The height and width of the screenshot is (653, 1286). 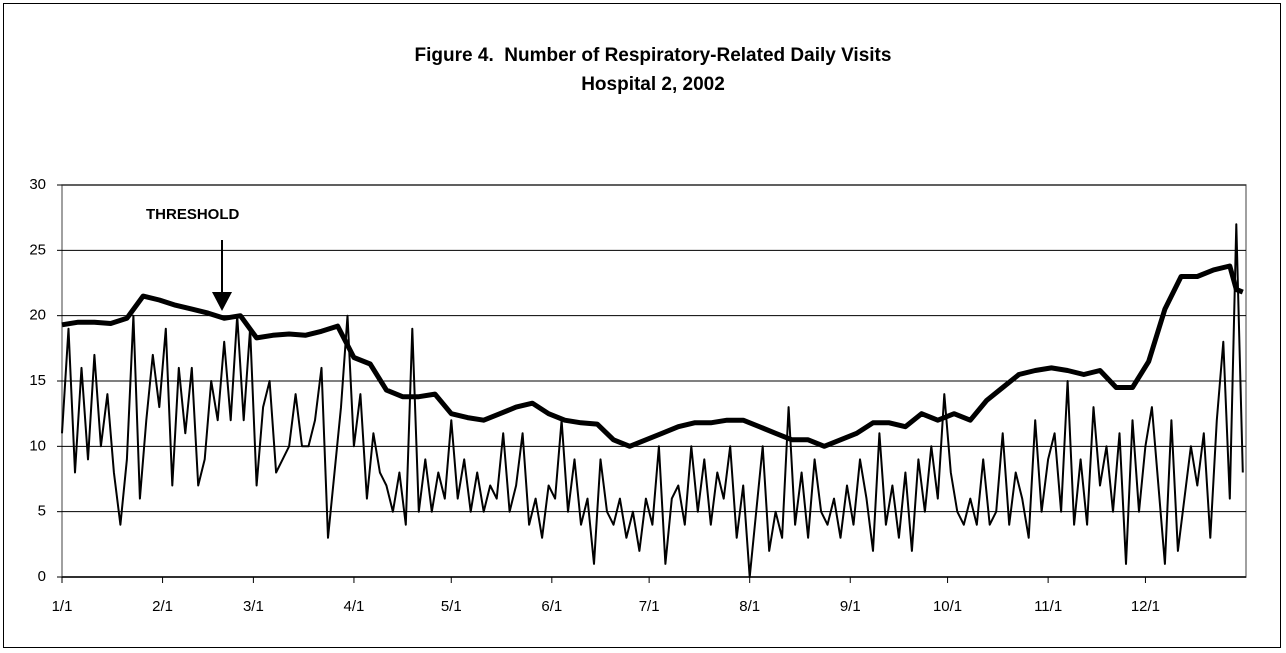 I want to click on x-tick-label: 3/1, so click(x=253, y=606).